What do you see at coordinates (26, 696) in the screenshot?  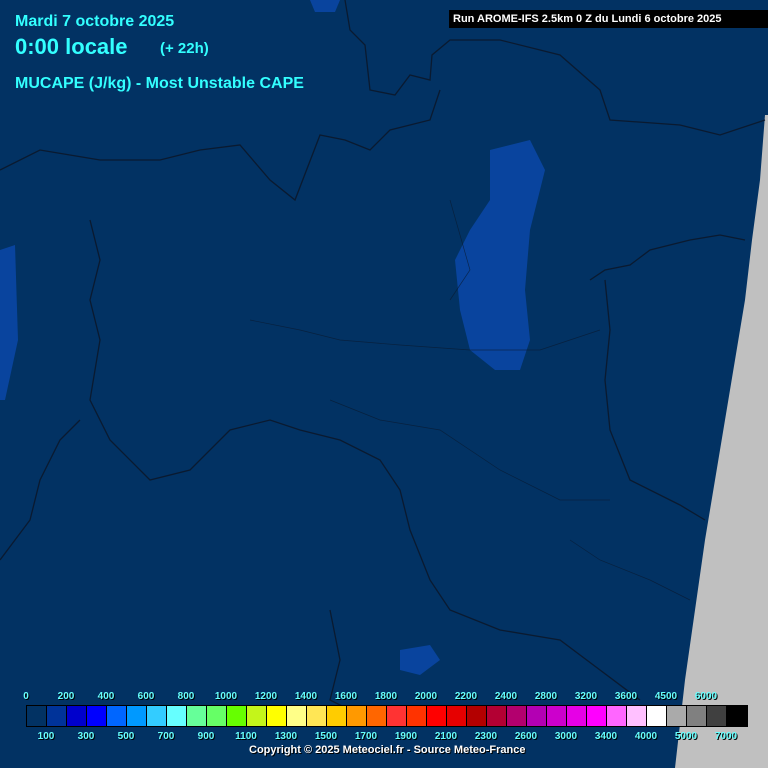 I see `legend-label-top: 0` at bounding box center [26, 696].